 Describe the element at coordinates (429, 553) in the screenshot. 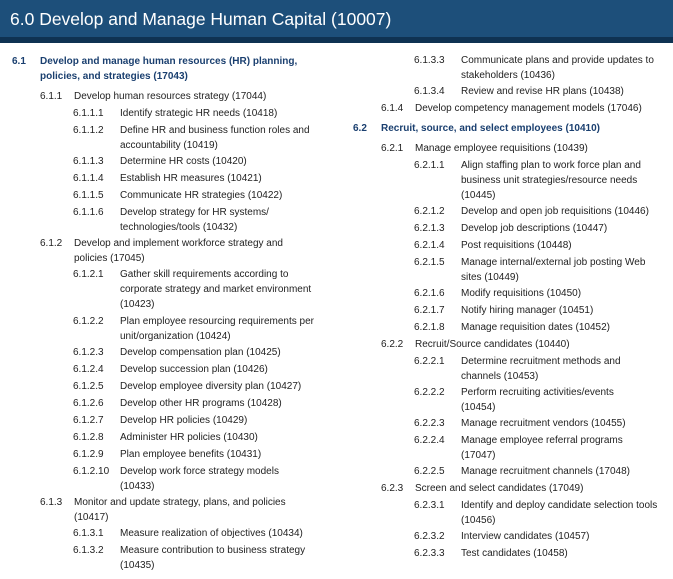

I see `outline-number: 6.2.3.3` at that location.